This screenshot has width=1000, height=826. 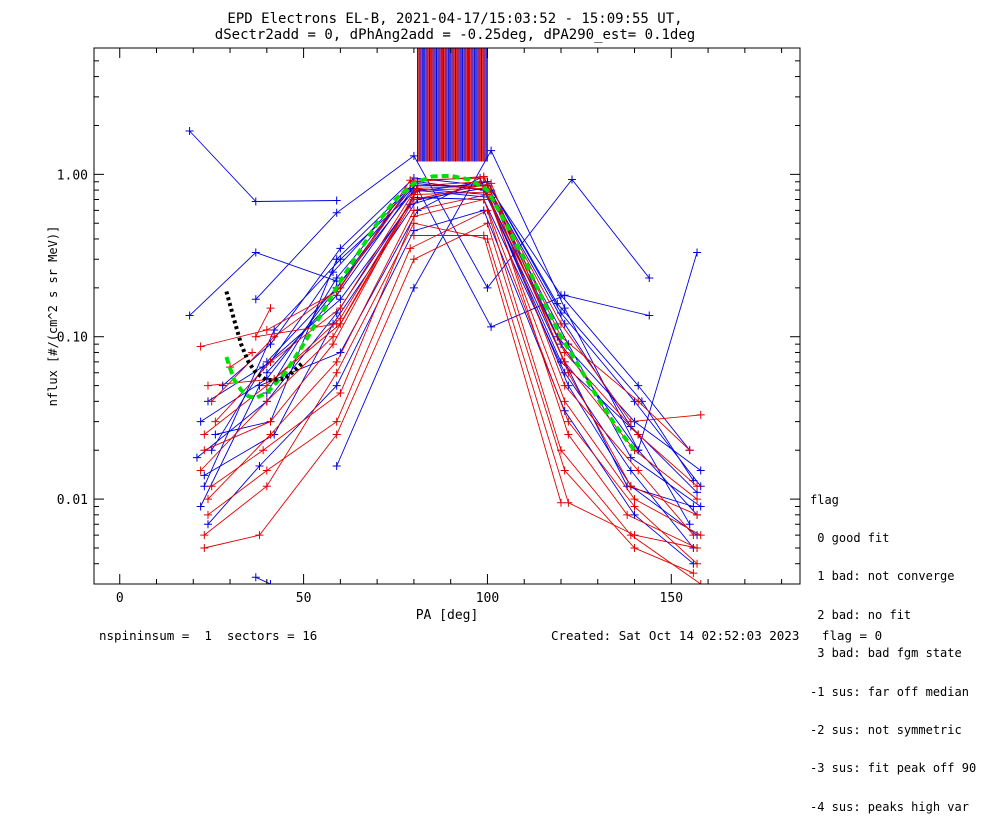 What do you see at coordinates (72, 500) in the screenshot?
I see `y-tick-label: 0.01` at bounding box center [72, 500].